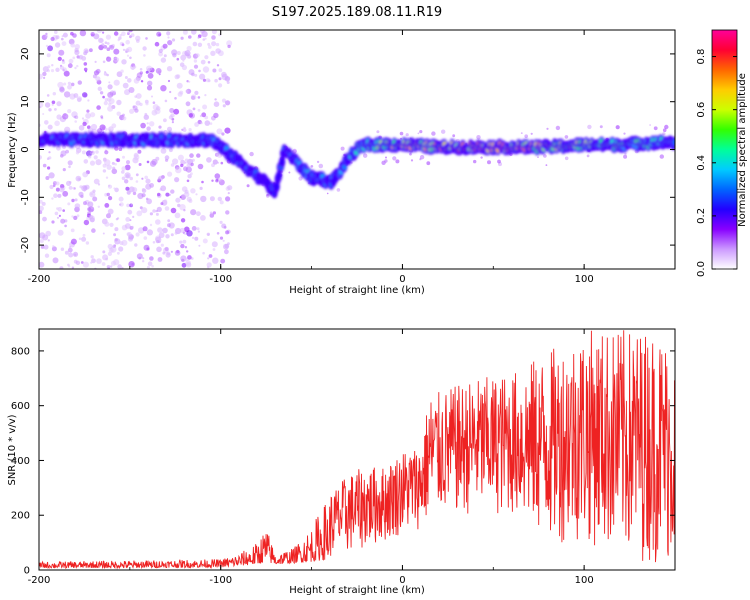  I want to click on colorbar-tick-label: 0.0, so click(701, 269).